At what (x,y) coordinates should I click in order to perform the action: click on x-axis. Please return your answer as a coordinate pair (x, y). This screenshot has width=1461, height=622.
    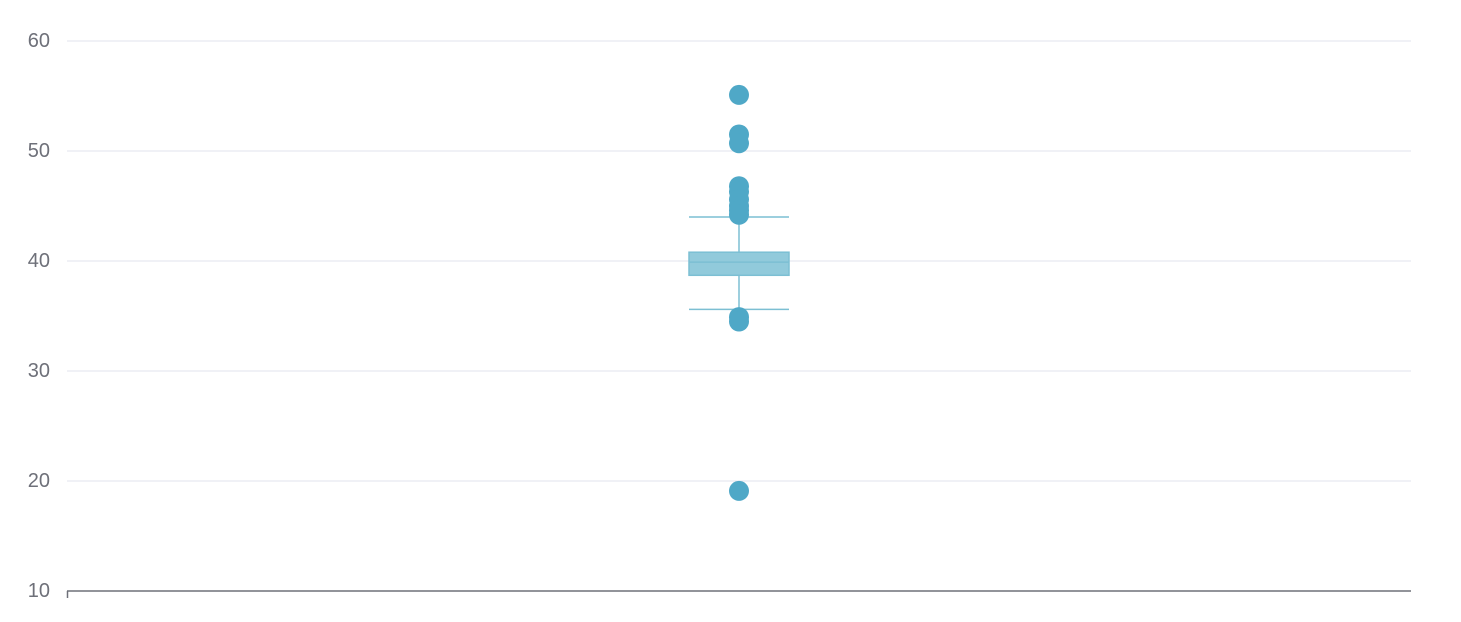
    Looking at the image, I should click on (738, 594).